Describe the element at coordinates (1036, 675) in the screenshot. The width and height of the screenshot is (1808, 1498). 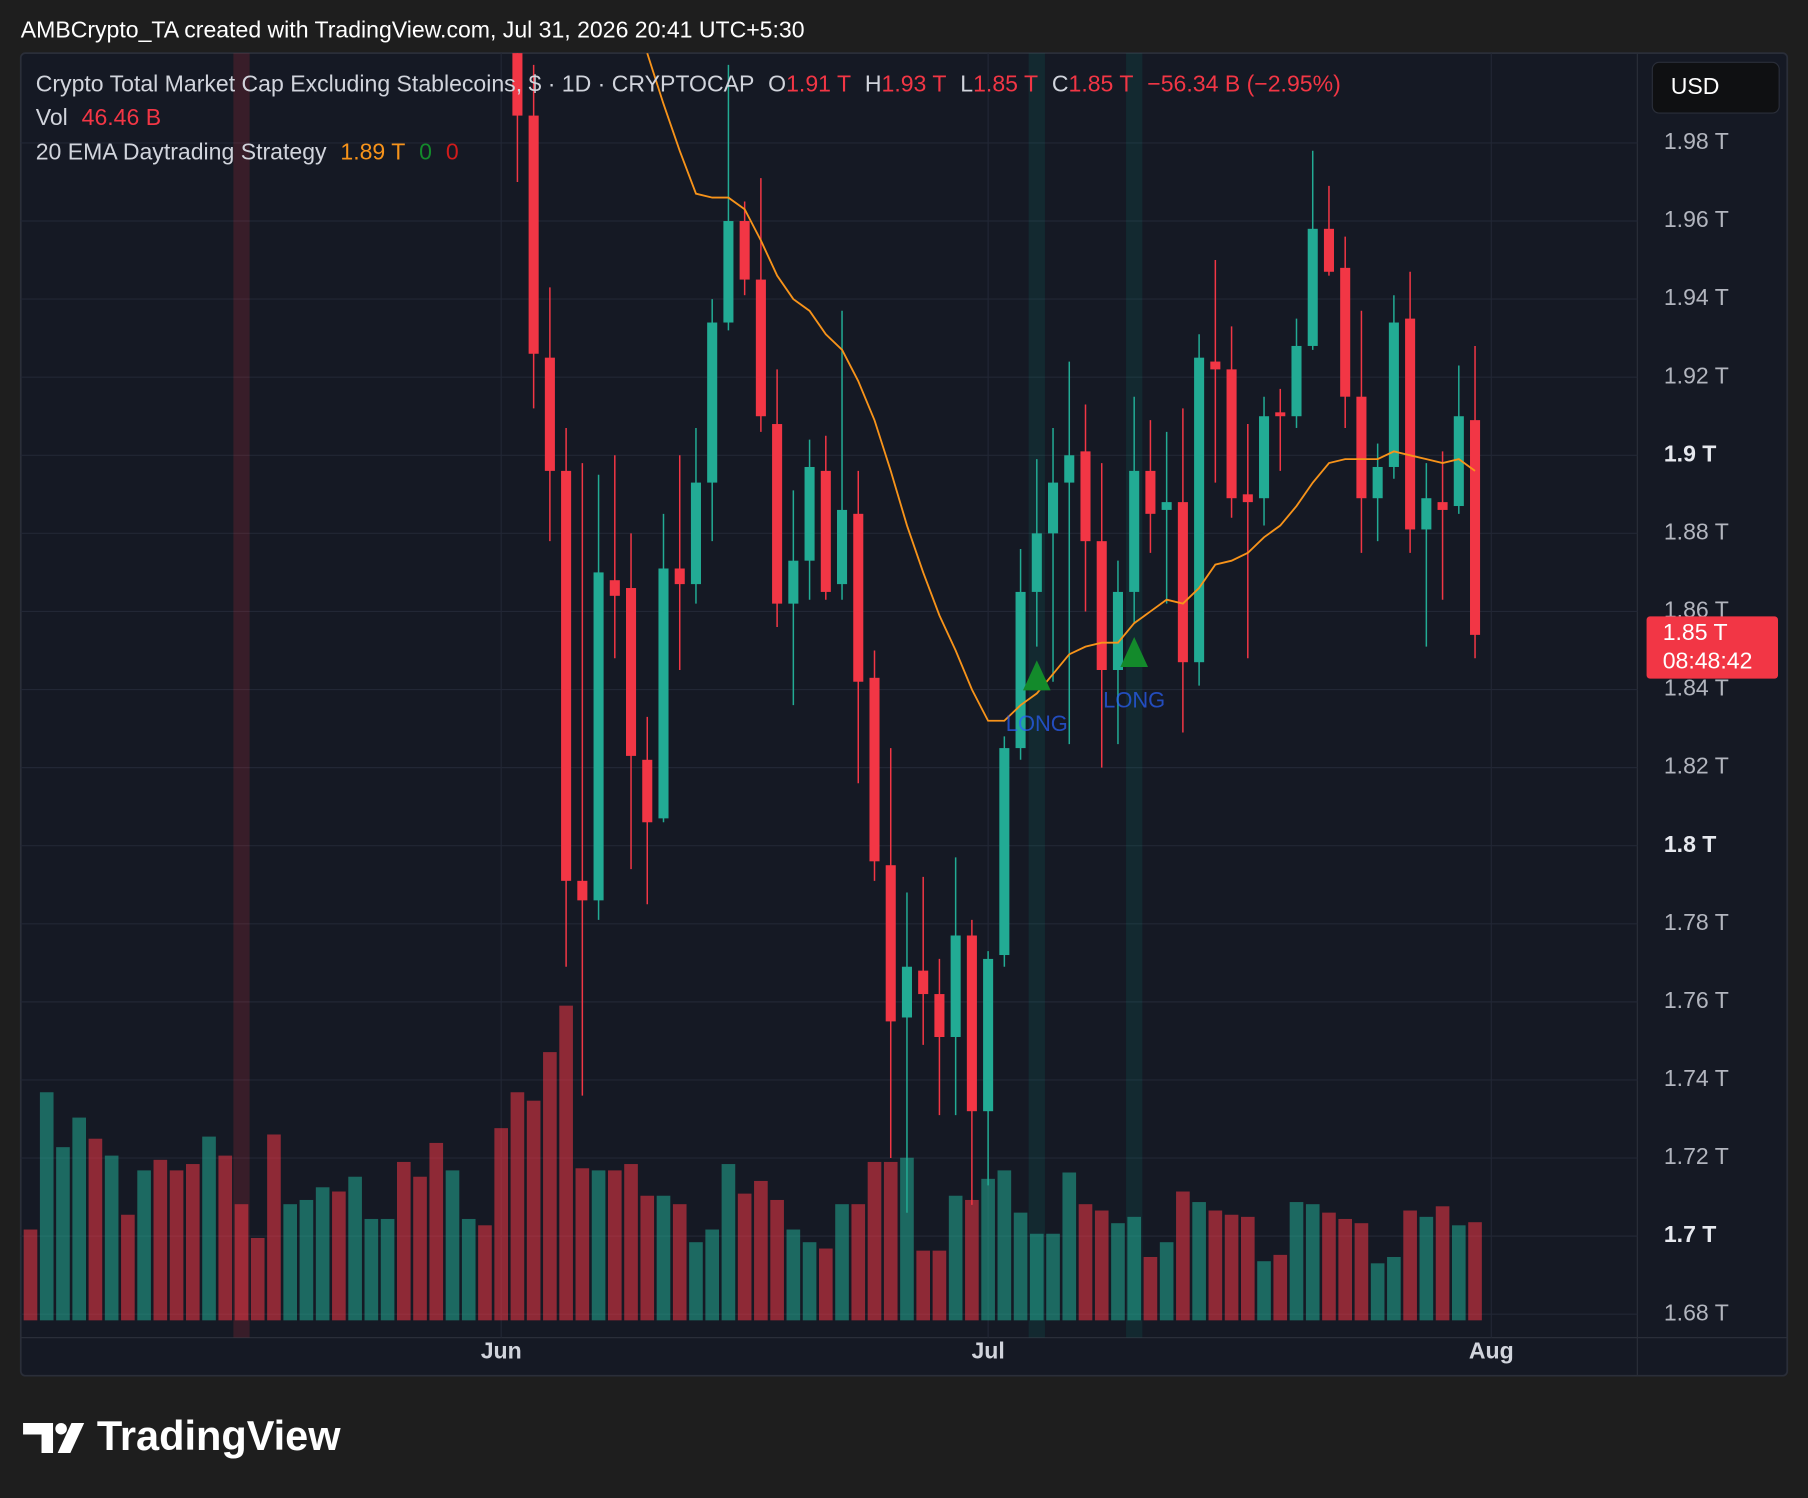
I see `long-signal-marker` at that location.